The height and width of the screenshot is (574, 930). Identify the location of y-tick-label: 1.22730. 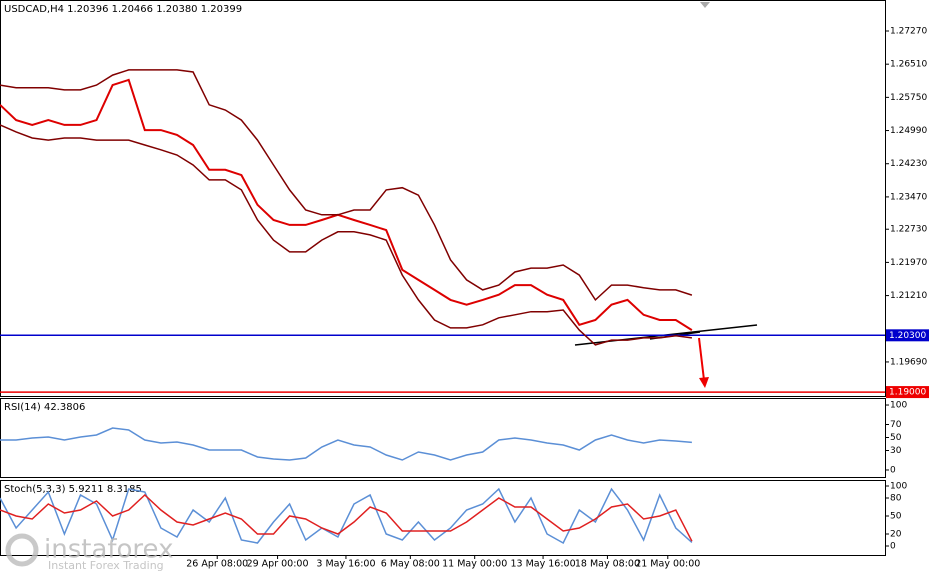
(908, 230).